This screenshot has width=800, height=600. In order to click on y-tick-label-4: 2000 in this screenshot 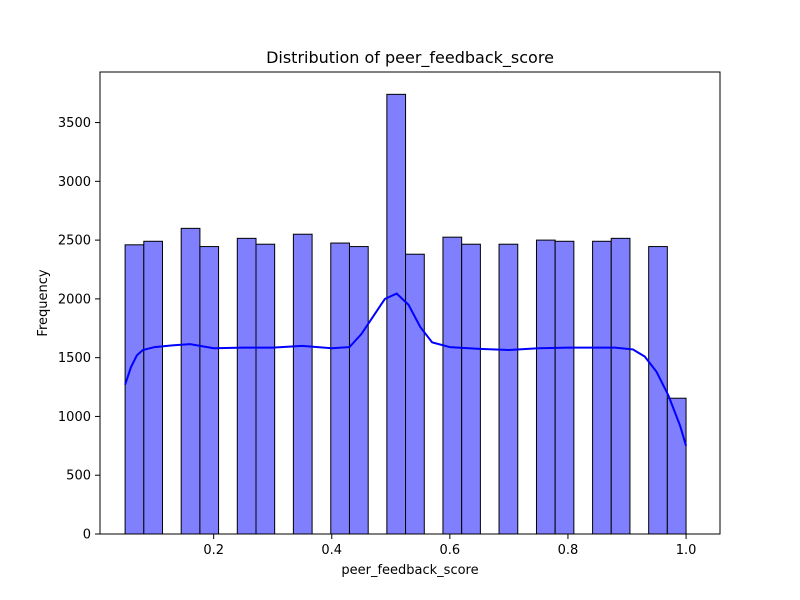, I will do `click(74, 299)`.